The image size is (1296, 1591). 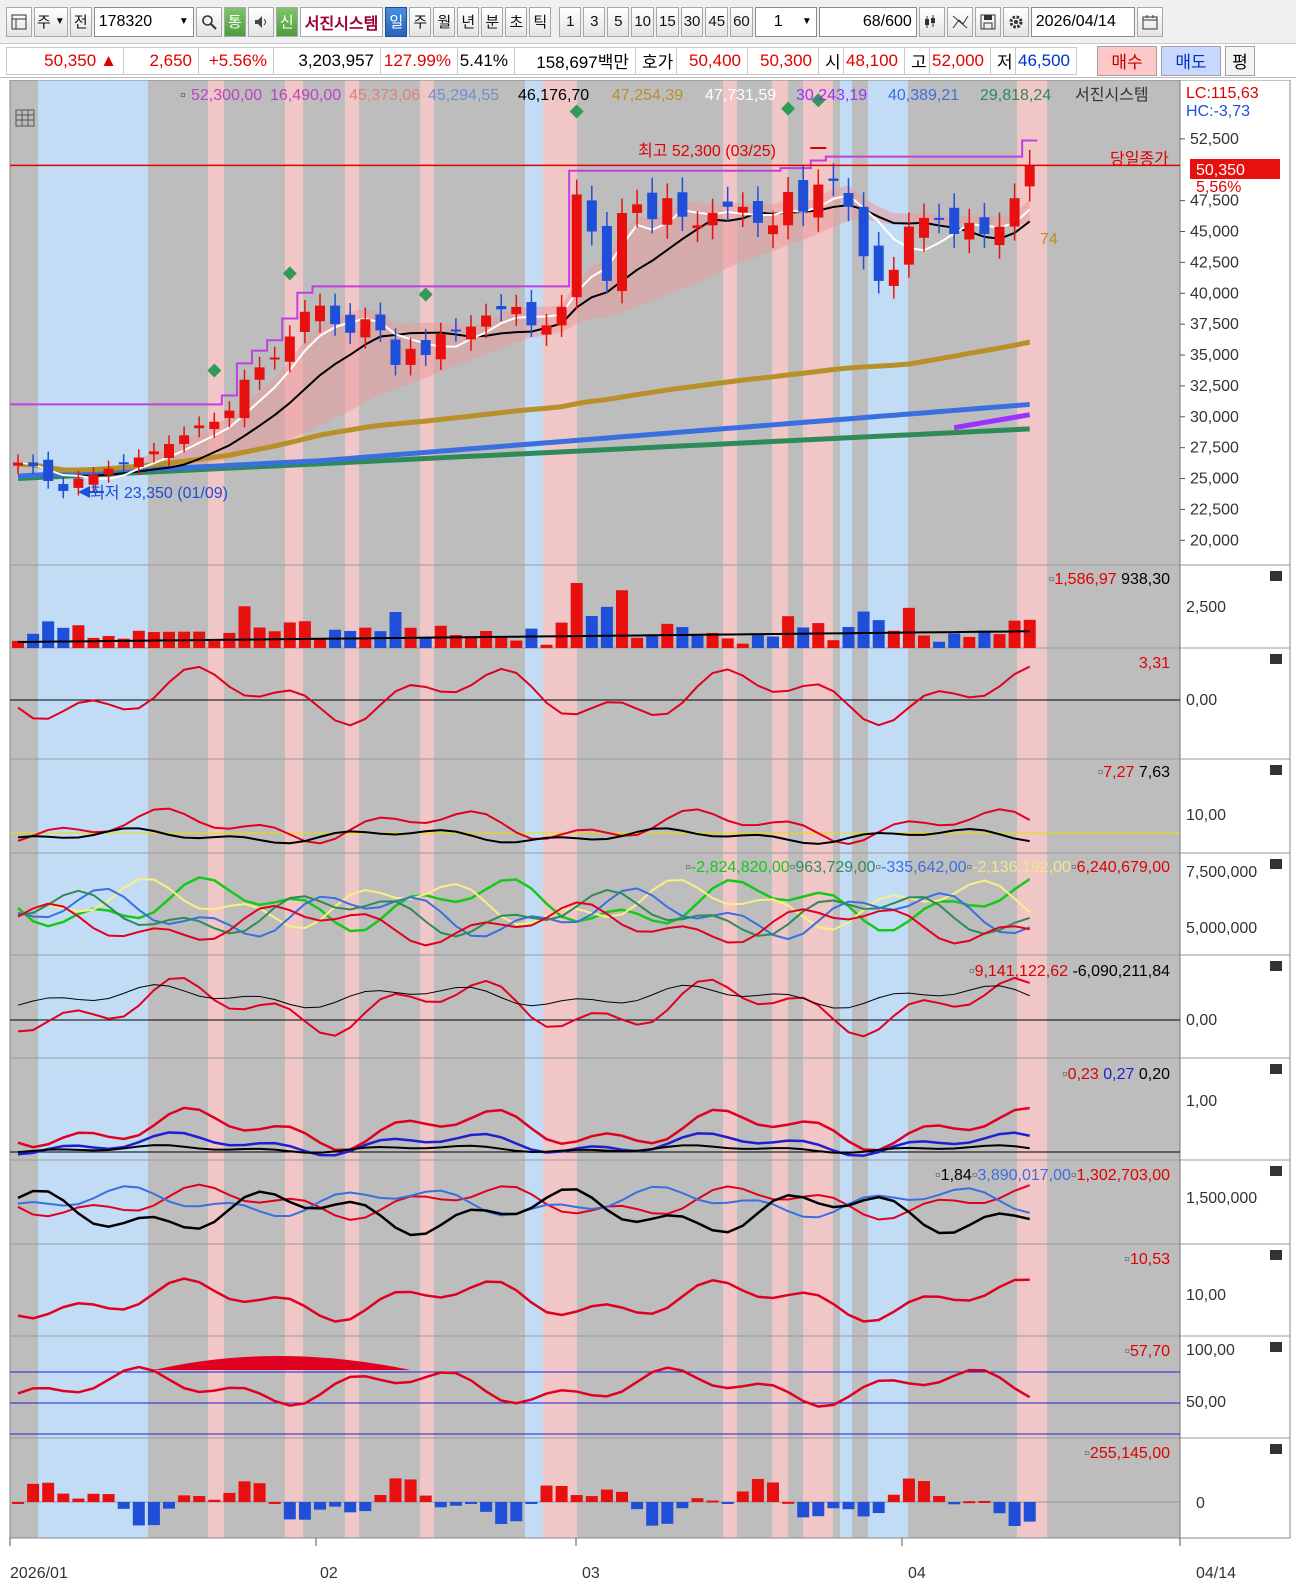 I want to click on ind1-axis-label: 0,00, so click(x=1201, y=700).